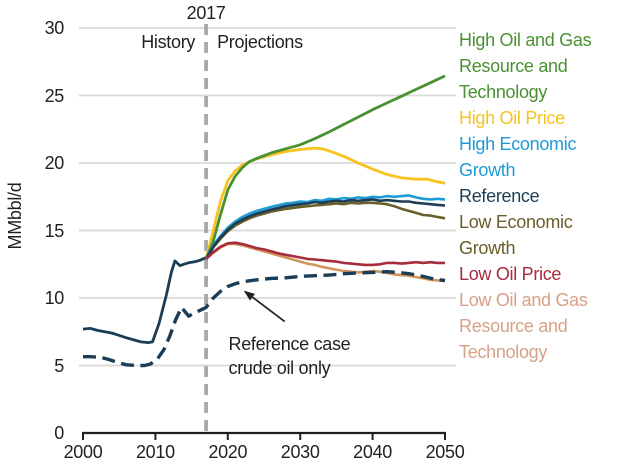  Describe the element at coordinates (300, 452) in the screenshot. I see `x-tick-label-2030: 2030` at that location.